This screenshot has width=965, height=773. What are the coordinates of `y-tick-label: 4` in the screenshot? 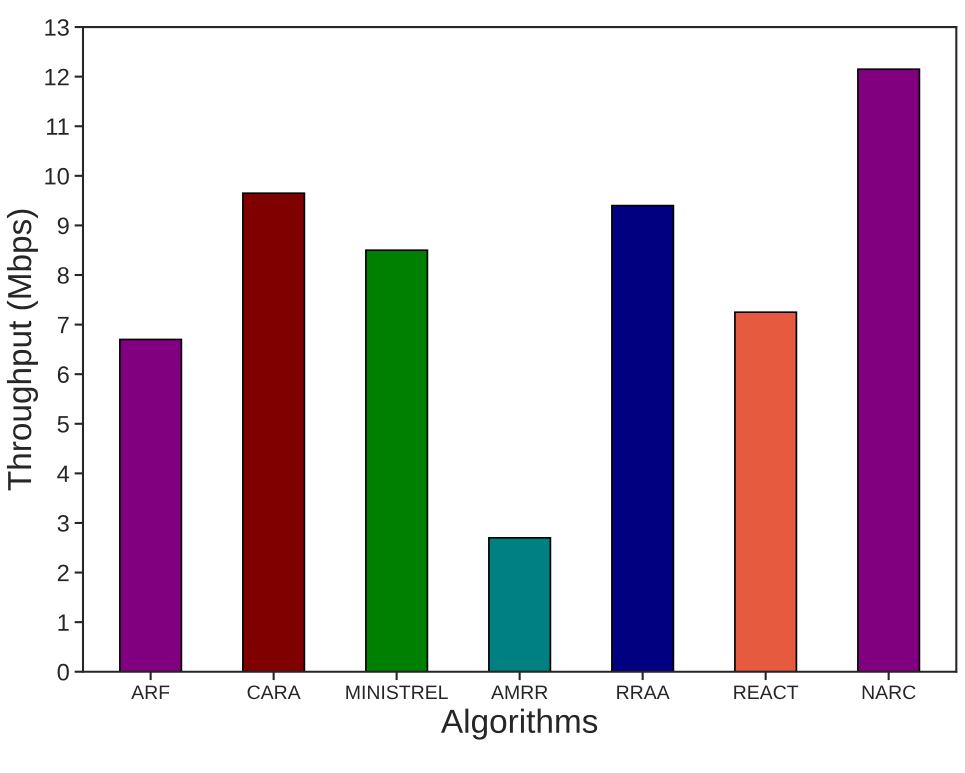 It's located at (63, 474).